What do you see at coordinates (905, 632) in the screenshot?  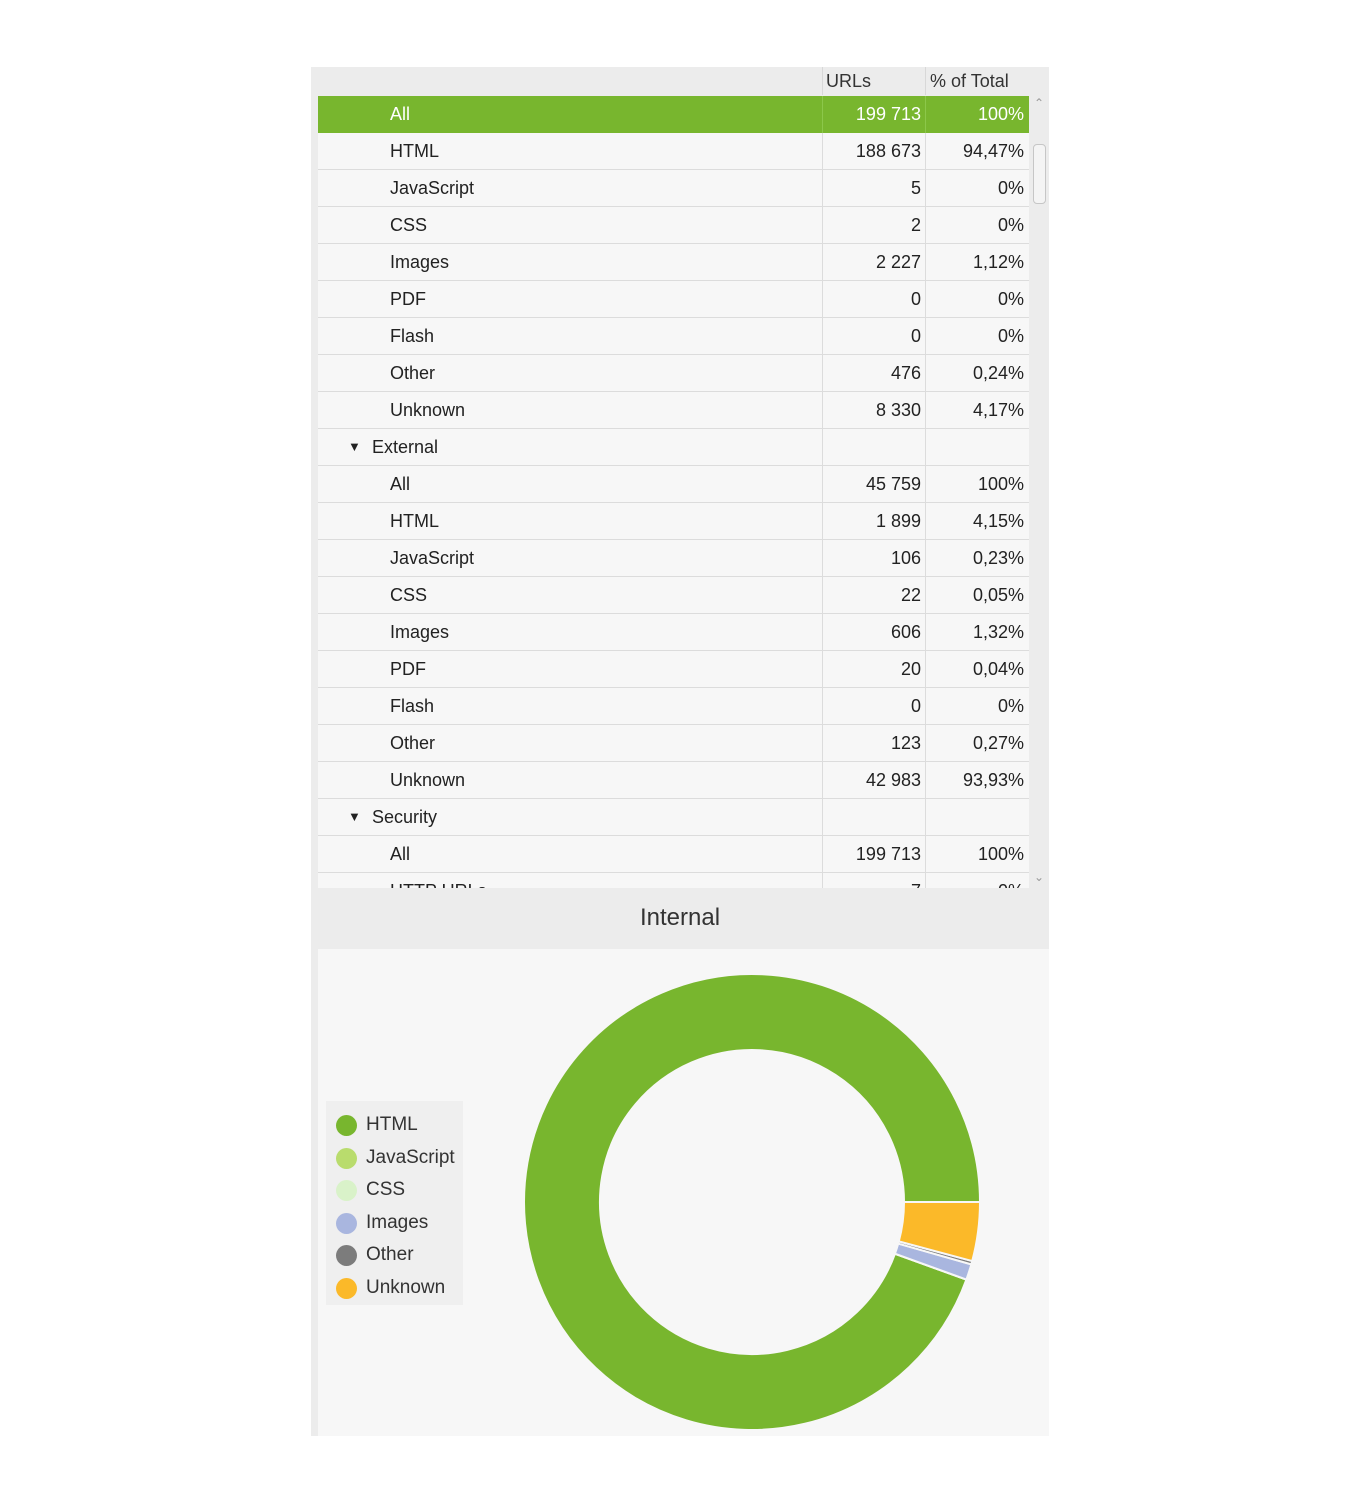 I see `row-urls: 606` at bounding box center [905, 632].